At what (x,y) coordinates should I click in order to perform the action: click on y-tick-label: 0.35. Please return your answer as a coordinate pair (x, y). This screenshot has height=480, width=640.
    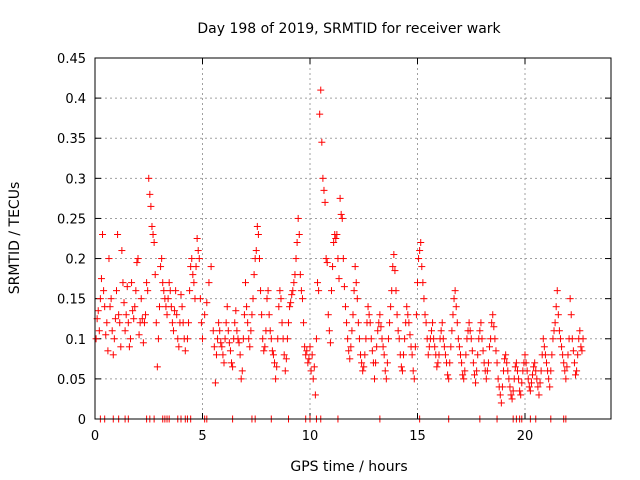
    Looking at the image, I should click on (71, 139).